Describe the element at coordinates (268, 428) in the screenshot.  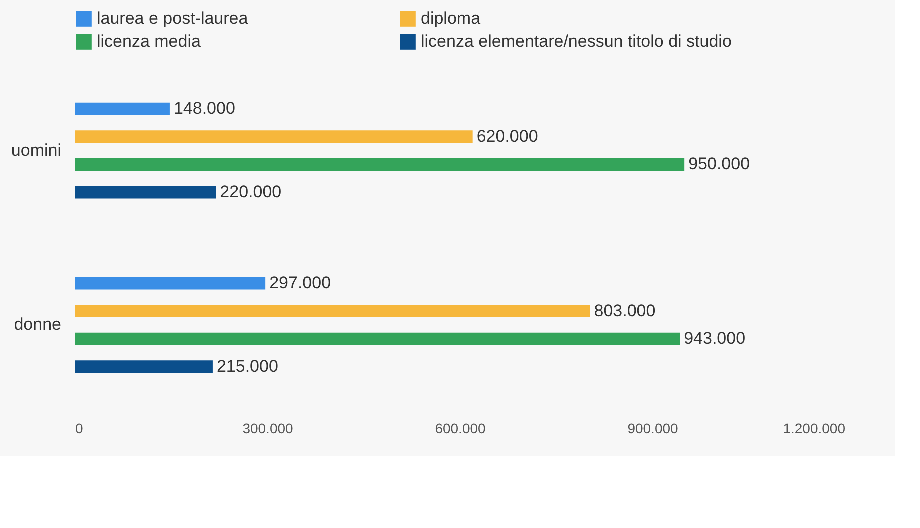
I see `x-tick-label: 300.000` at that location.